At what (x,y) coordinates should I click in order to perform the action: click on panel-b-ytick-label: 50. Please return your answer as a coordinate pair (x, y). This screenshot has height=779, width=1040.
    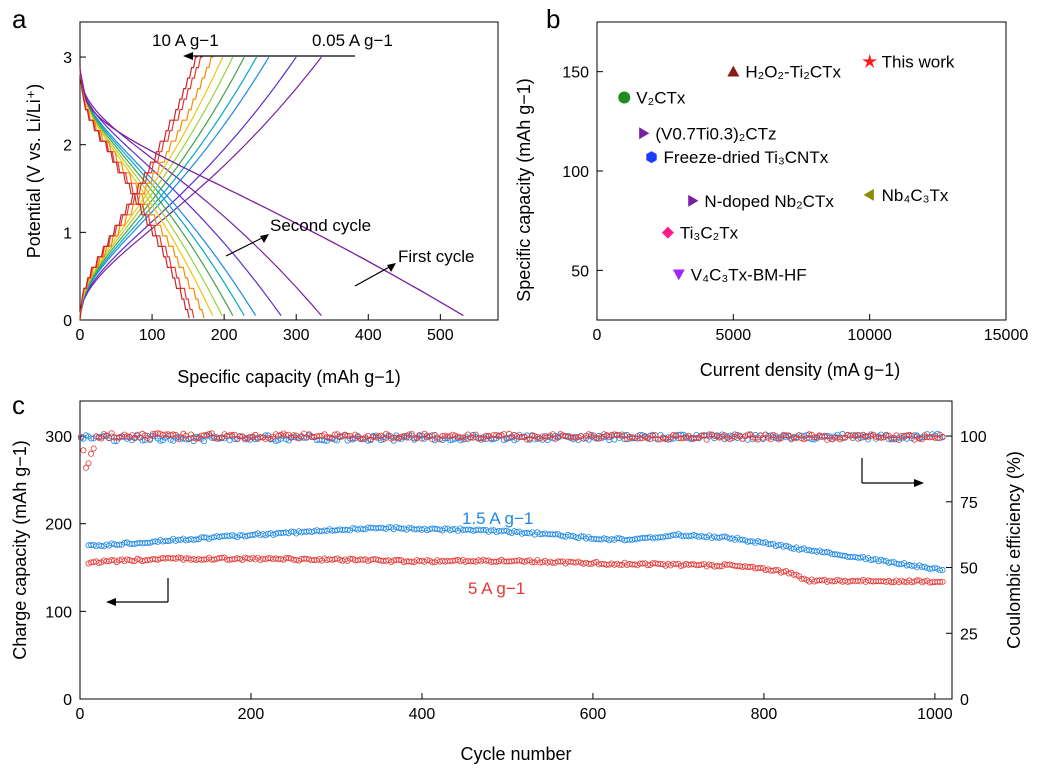
    Looking at the image, I should click on (580, 271).